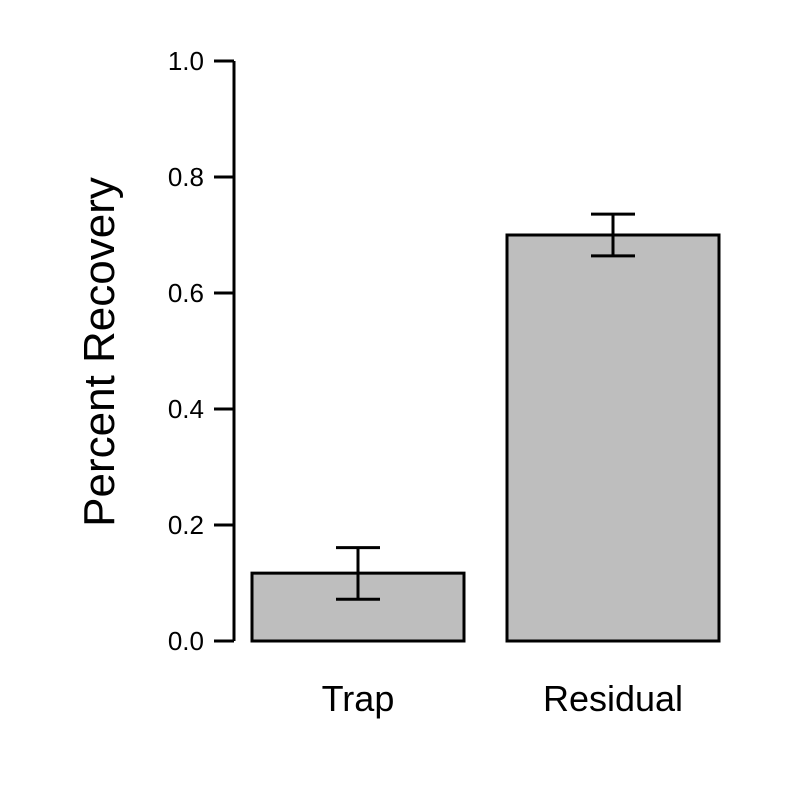 This screenshot has width=800, height=800. I want to click on y-tick-label: 0.8, so click(186, 177).